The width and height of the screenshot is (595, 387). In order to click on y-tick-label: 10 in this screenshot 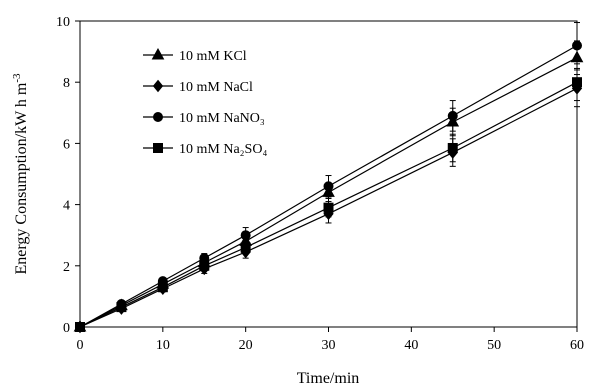, I will do `click(63, 22)`.